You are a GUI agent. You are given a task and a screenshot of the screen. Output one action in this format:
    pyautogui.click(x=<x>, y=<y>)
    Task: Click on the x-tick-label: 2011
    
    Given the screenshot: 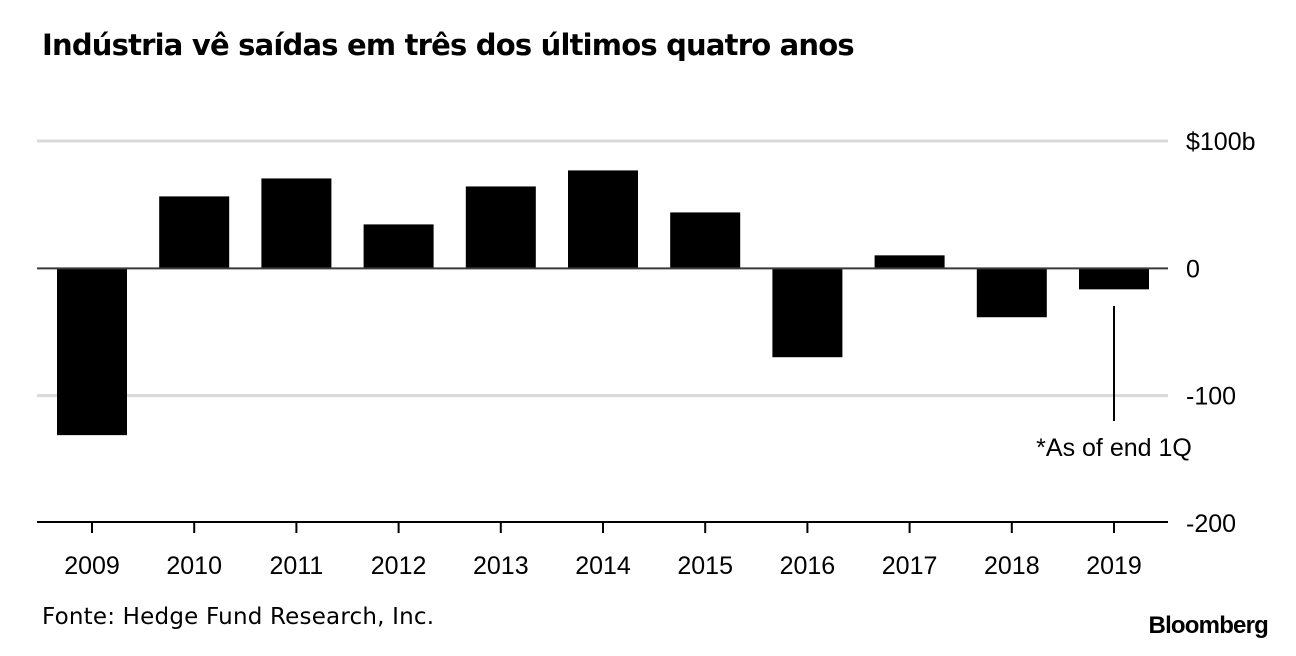 What is the action you would take?
    pyautogui.click(x=297, y=566)
    